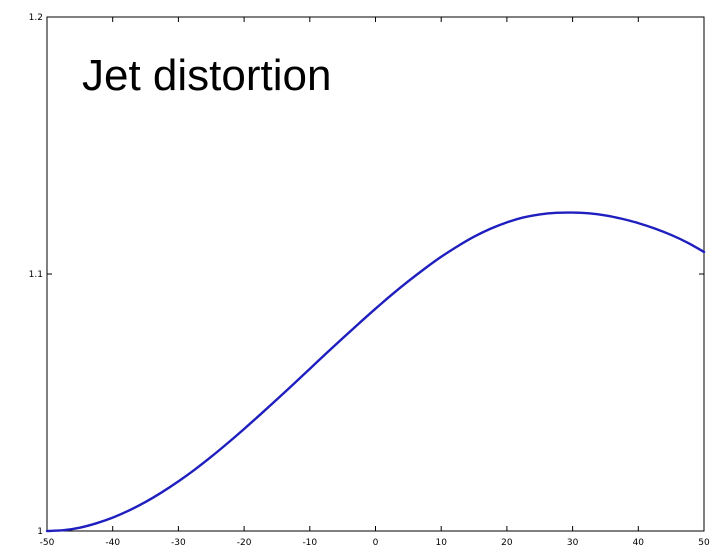  Describe the element at coordinates (36, 275) in the screenshot. I see `y-tick-label: 1.1` at that location.